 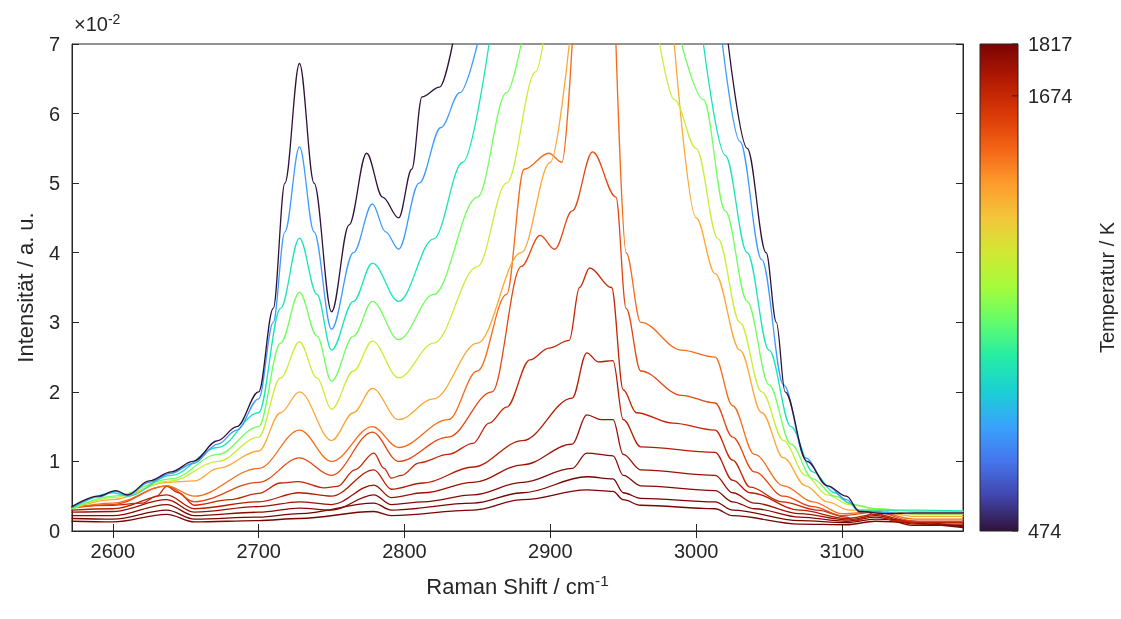 I want to click on color-bar-title: Temperatur / K, so click(x=1107, y=287).